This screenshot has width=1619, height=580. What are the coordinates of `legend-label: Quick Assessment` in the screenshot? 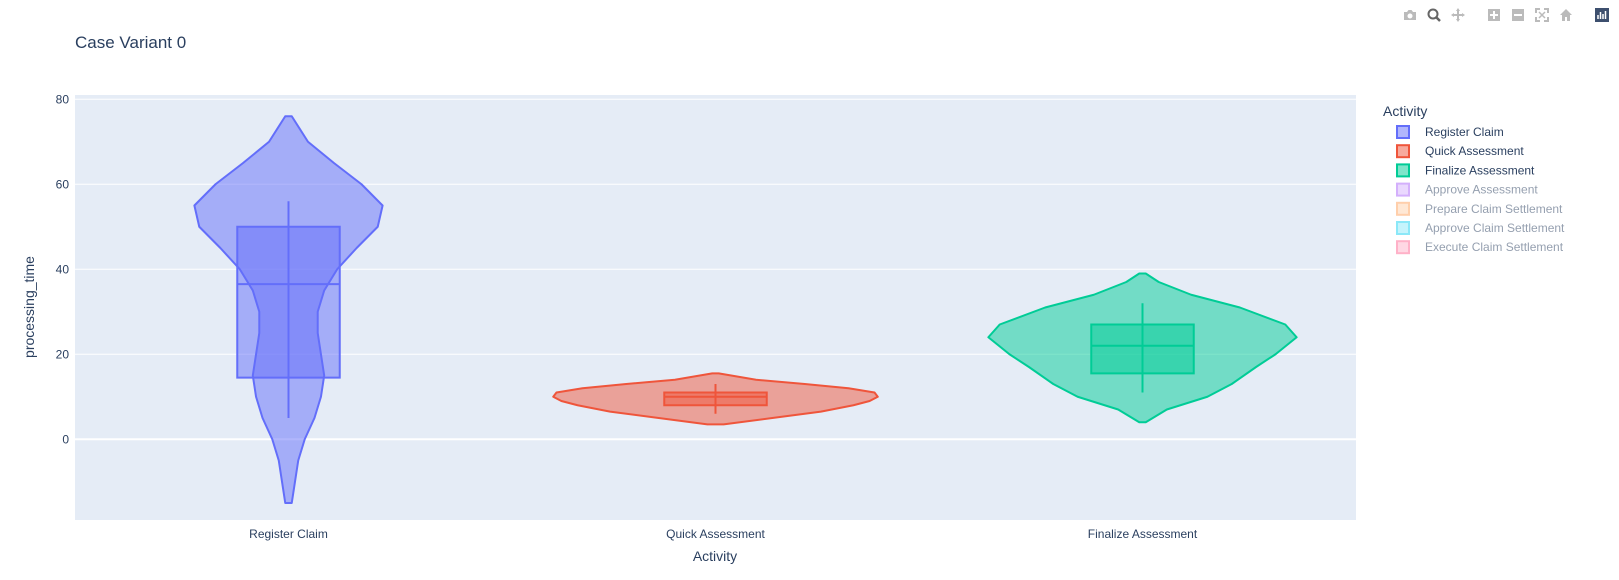 It's located at (1474, 151).